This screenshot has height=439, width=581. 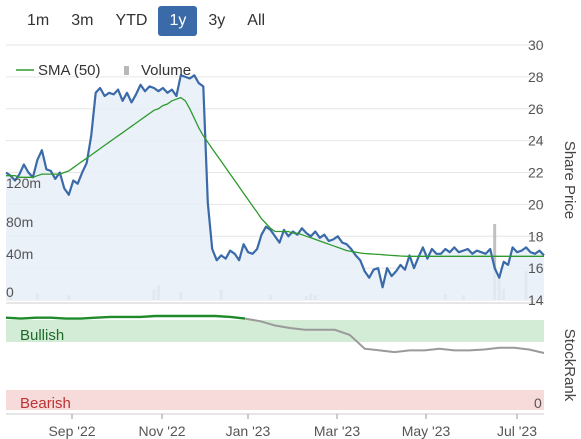 I want to click on price-axis-title: Share Price, so click(x=569, y=180).